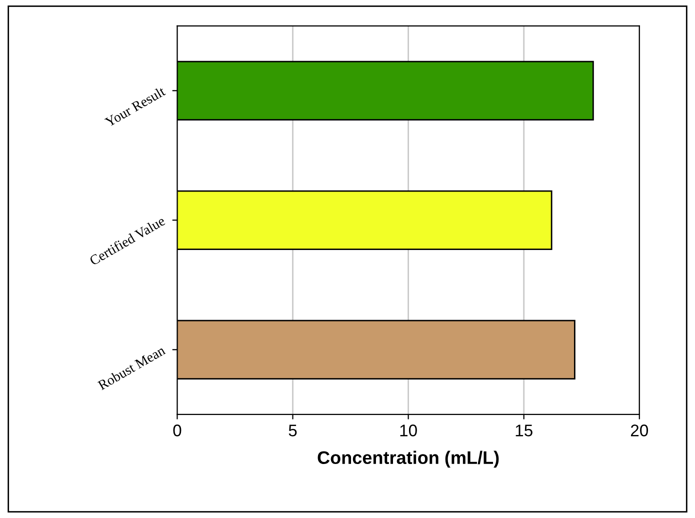 The width and height of the screenshot is (695, 518). What do you see at coordinates (408, 430) in the screenshot?
I see `x-tick-label: 10` at bounding box center [408, 430].